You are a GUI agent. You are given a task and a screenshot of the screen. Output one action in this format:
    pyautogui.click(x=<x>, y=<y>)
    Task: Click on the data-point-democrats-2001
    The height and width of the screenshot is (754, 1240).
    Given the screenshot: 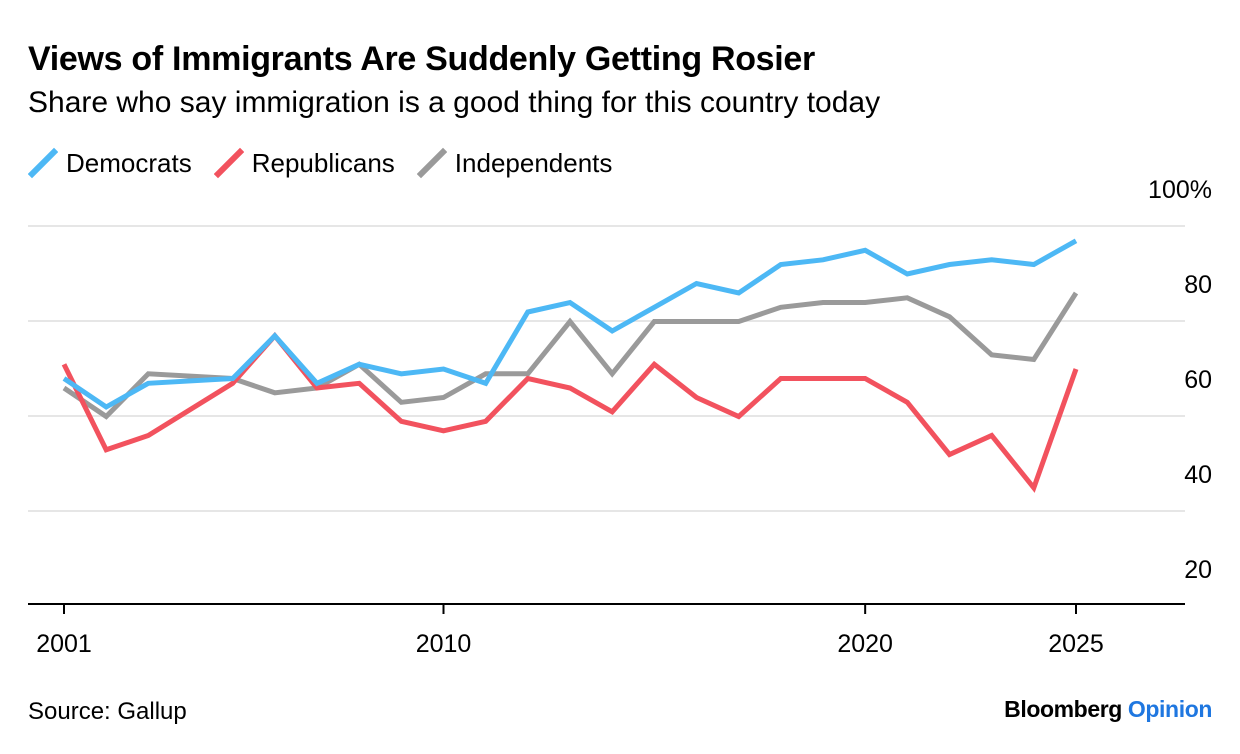 What is the action you would take?
    pyautogui.click(x=64, y=378)
    